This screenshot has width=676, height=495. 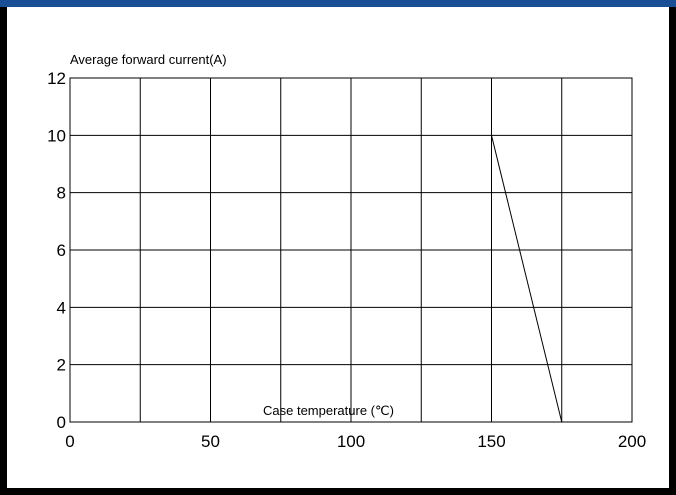 I want to click on series-layer, so click(x=527, y=279).